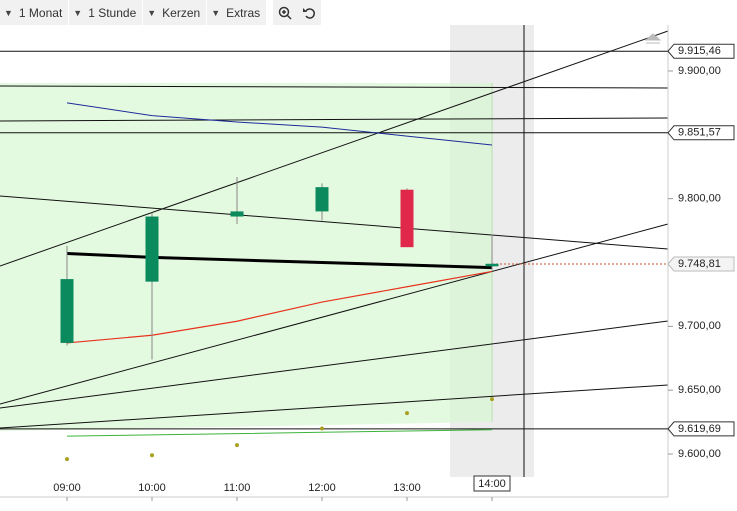 This screenshot has width=737, height=511. What do you see at coordinates (699, 454) in the screenshot?
I see `y-tick-label: 9.600,00` at bounding box center [699, 454].